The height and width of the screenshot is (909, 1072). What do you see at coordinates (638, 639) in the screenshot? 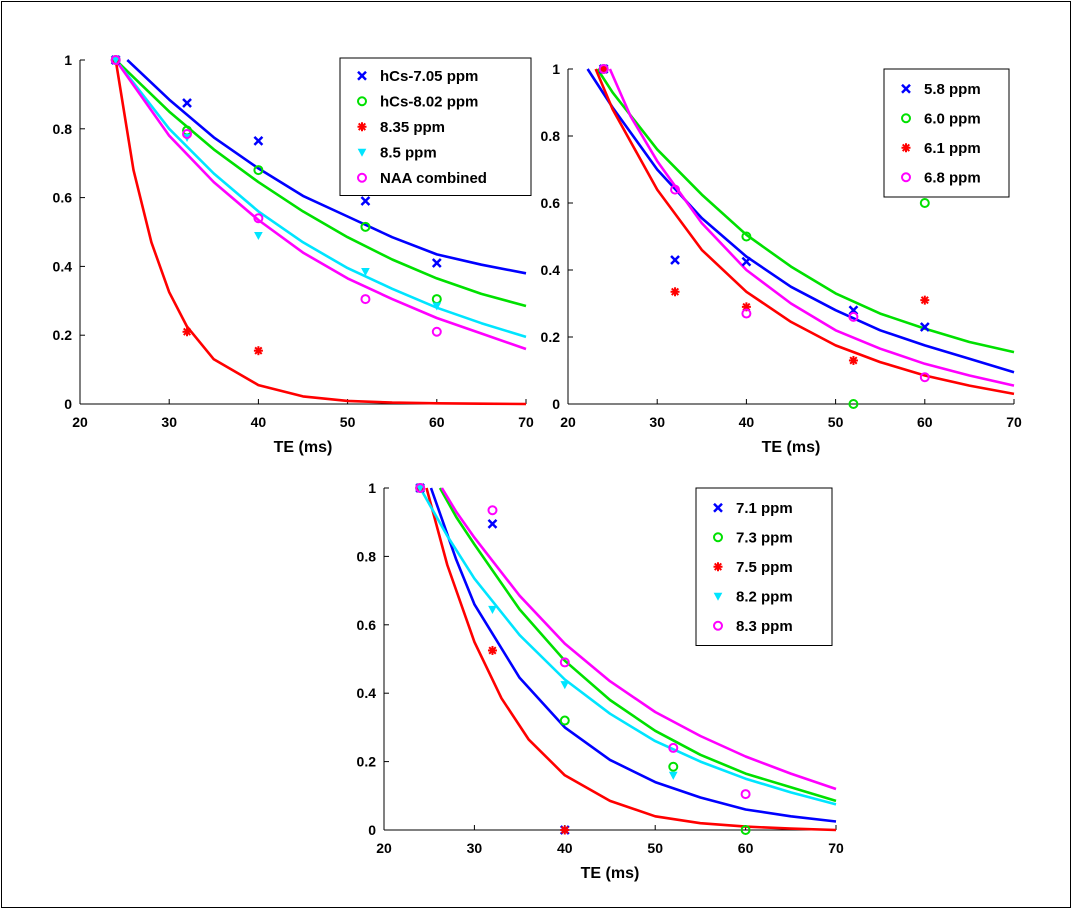
I see `fit-curve-8-3-ppm` at bounding box center [638, 639].